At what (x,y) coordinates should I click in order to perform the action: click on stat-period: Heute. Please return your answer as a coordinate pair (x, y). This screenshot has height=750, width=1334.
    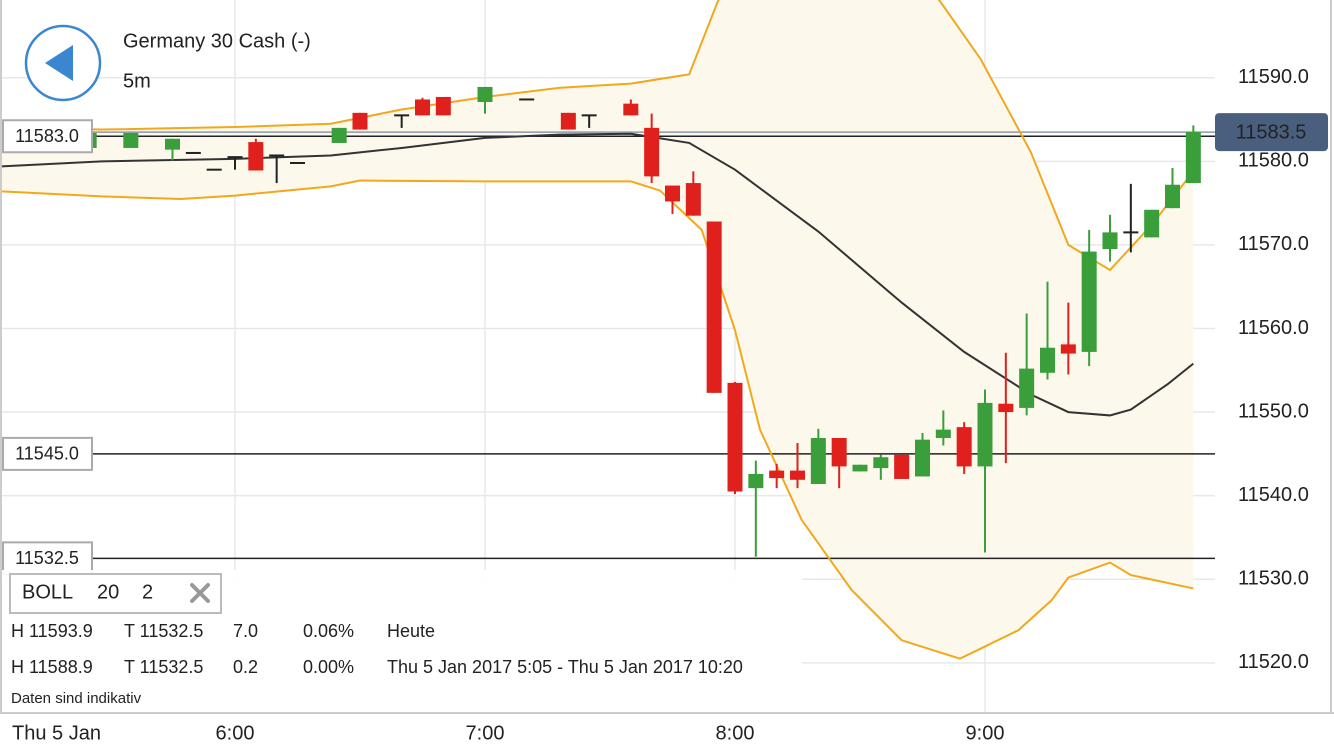
    Looking at the image, I should click on (411, 631).